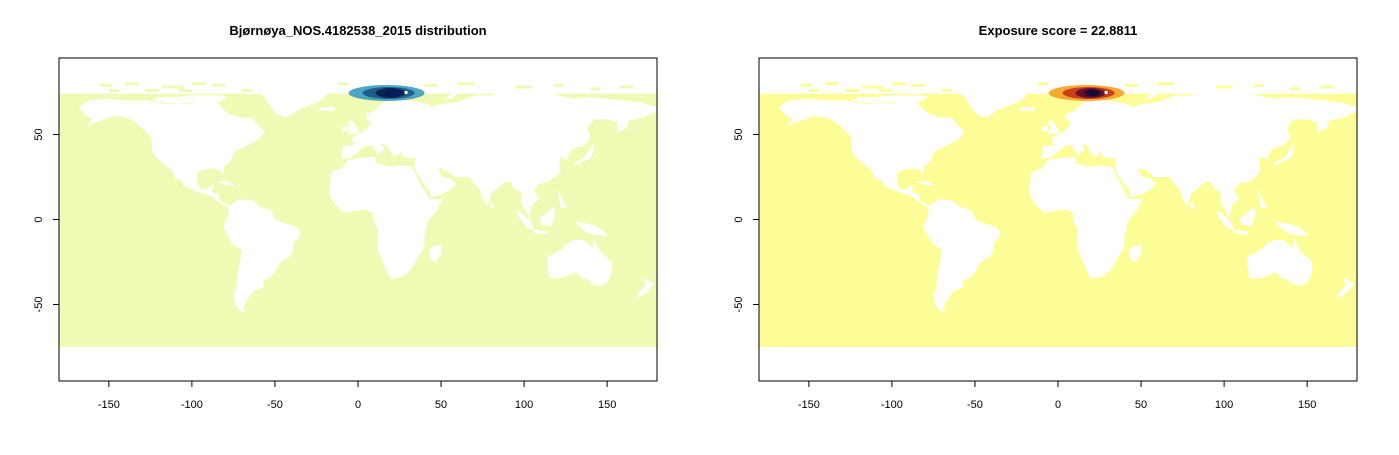 This screenshot has height=455, width=1399. Describe the element at coordinates (1058, 30) in the screenshot. I see `map-title: Exposure score = 22.8811` at that location.